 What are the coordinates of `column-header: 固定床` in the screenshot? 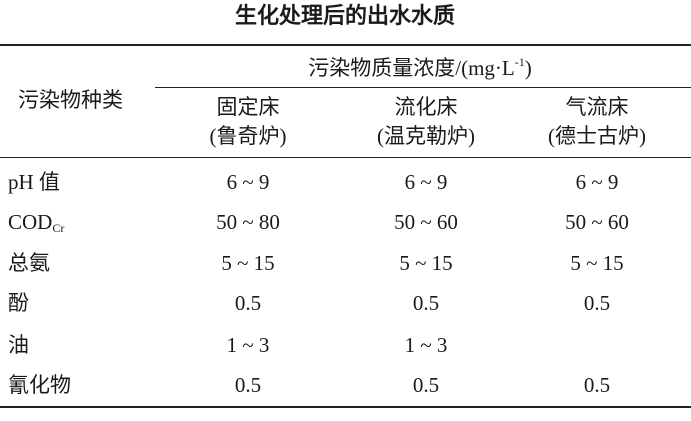 It's located at (248, 107).